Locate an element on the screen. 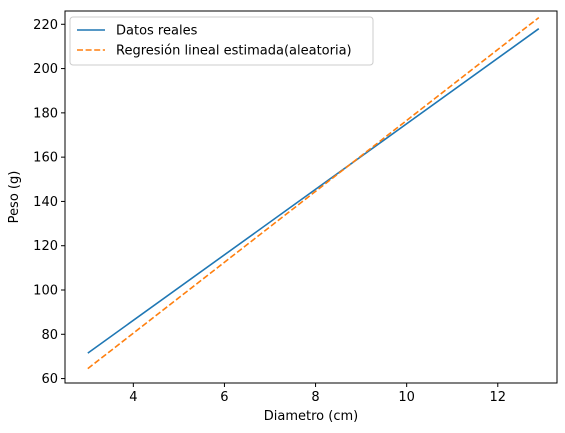 The image size is (565, 433). y-tick-label: 80 is located at coordinates (49, 335).